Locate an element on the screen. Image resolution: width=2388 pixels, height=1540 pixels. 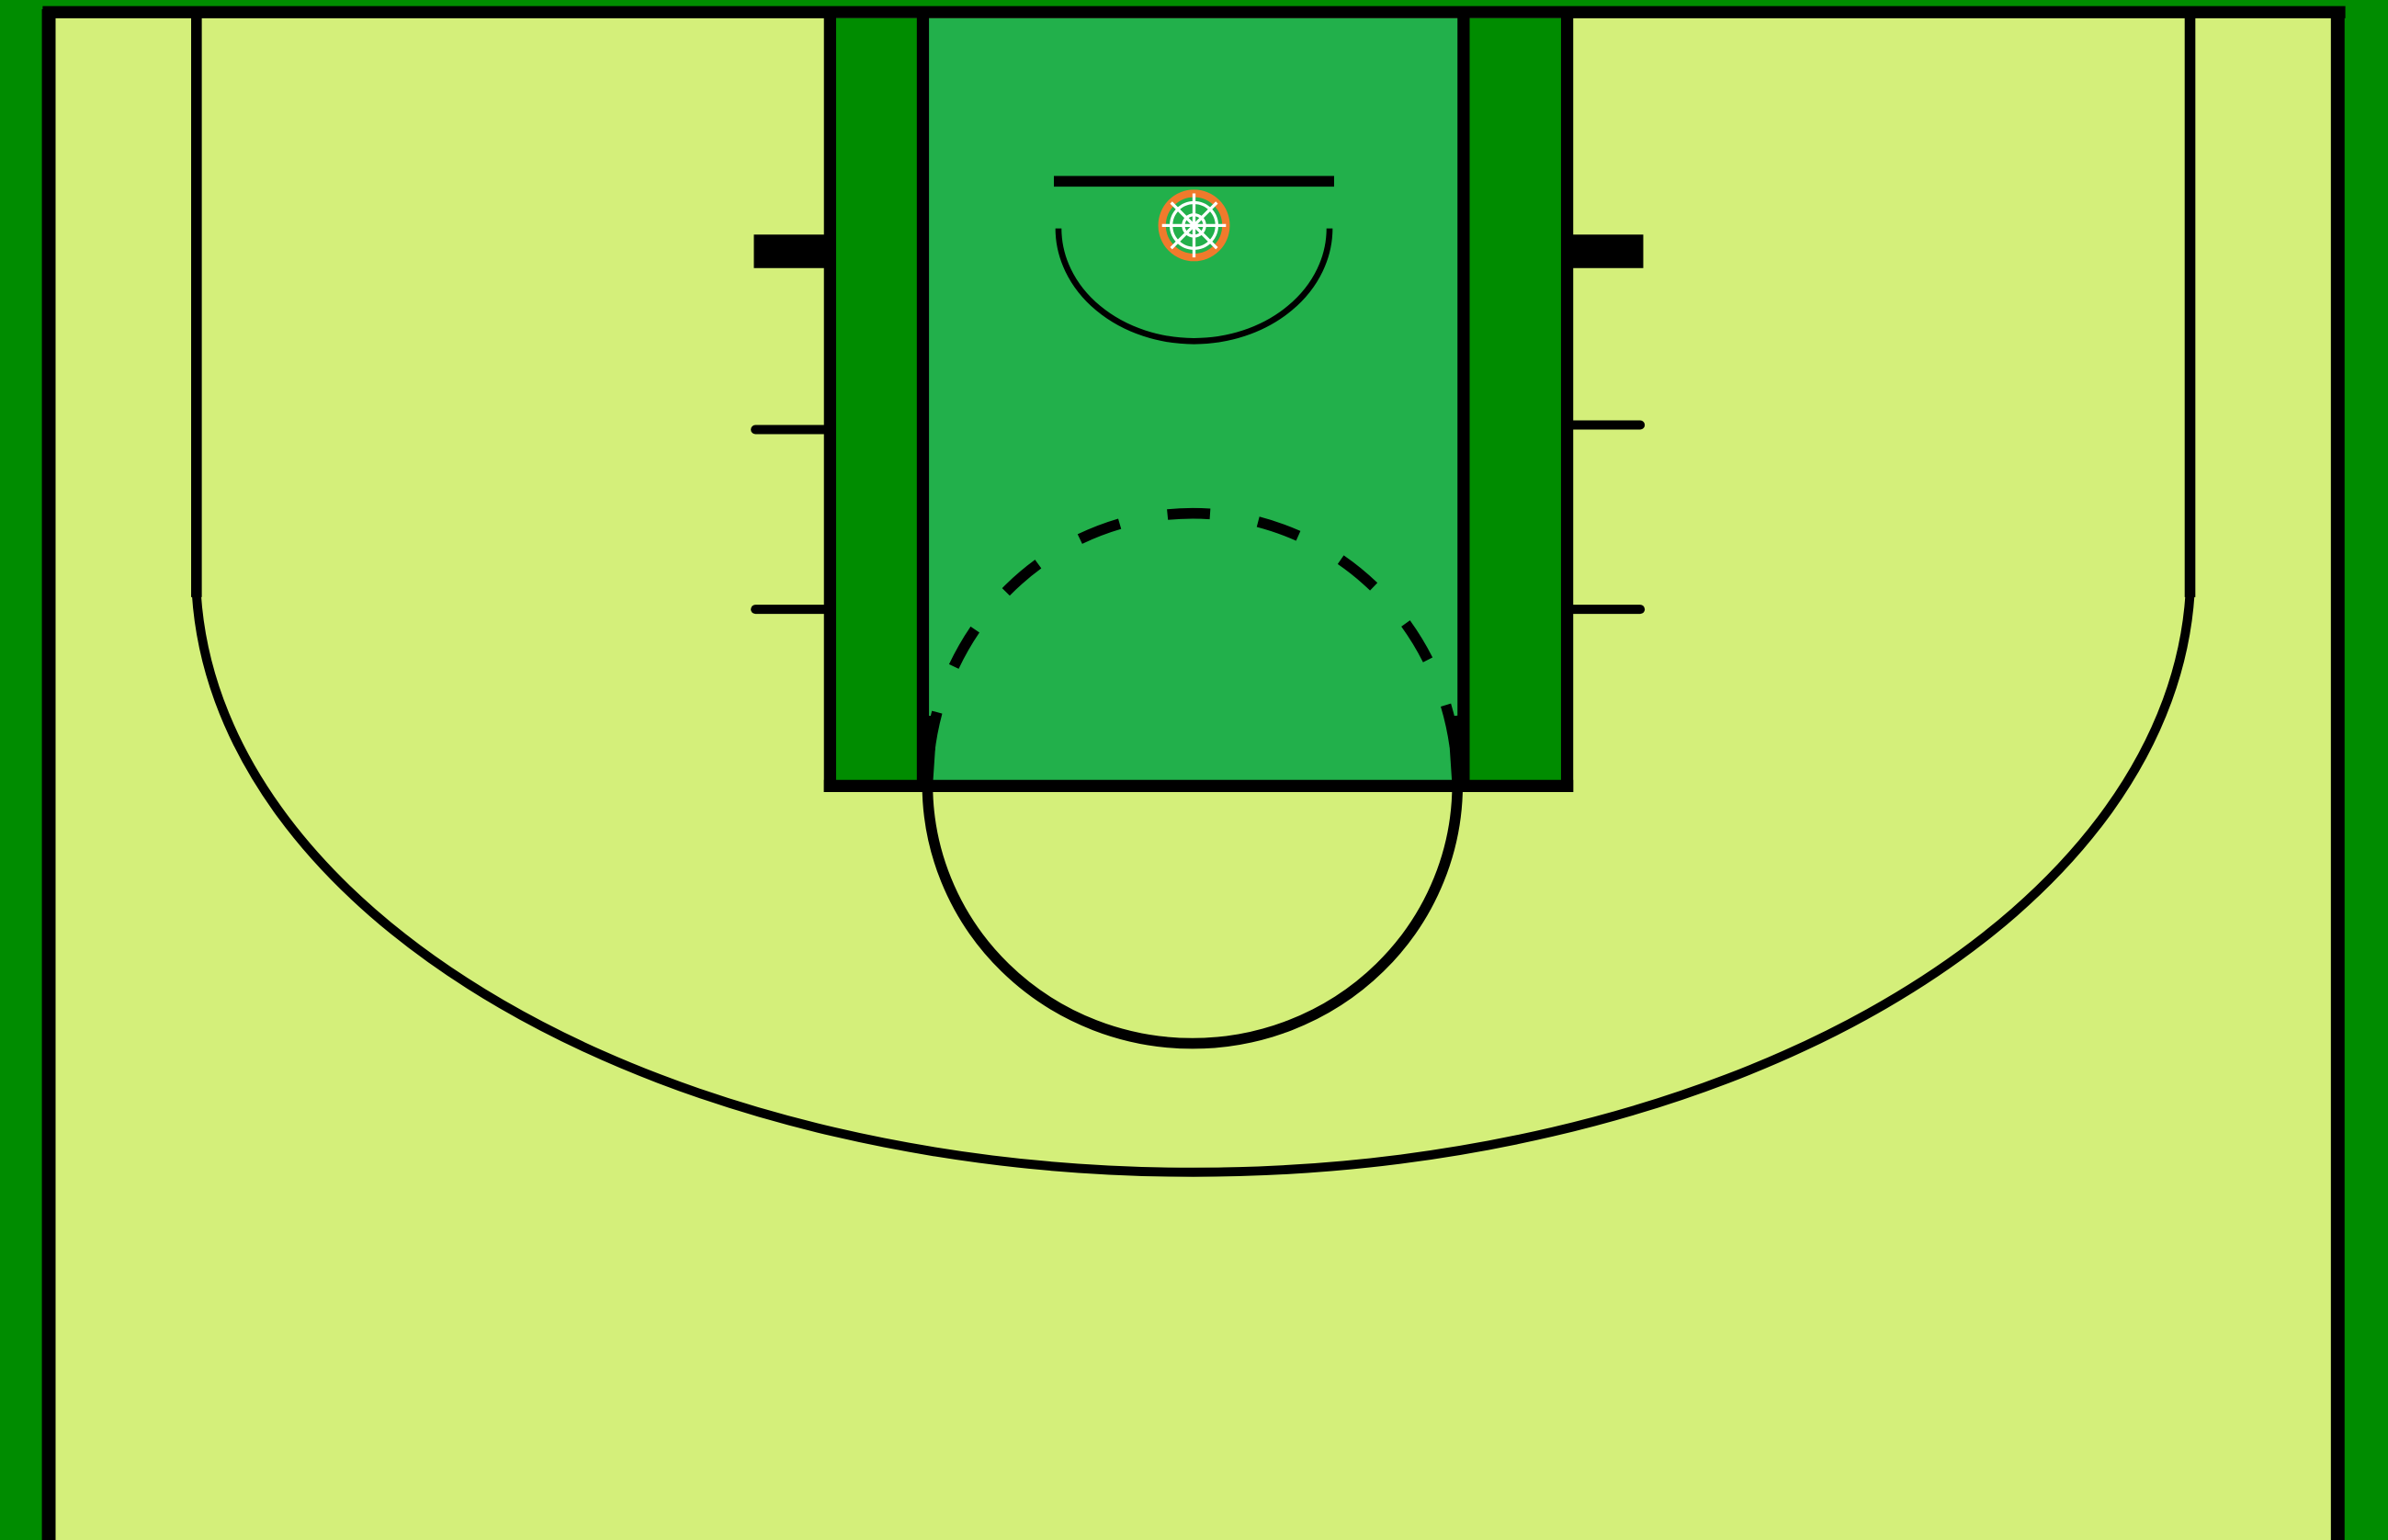
lane-block-left is located at coordinates (876, 402).